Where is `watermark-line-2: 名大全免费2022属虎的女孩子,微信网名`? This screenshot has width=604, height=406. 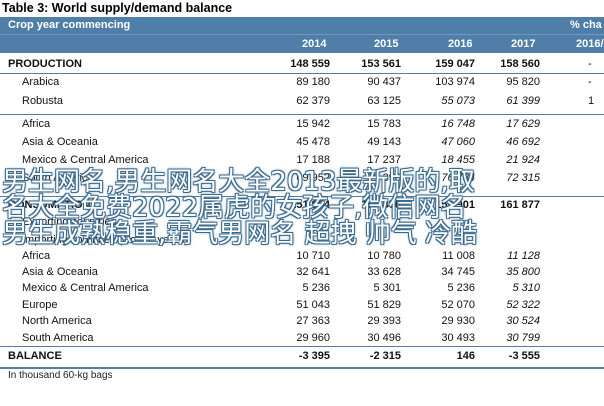 watermark-line-2: 名大全免费2022属虎的女孩子,微信网名 is located at coordinates (234, 208).